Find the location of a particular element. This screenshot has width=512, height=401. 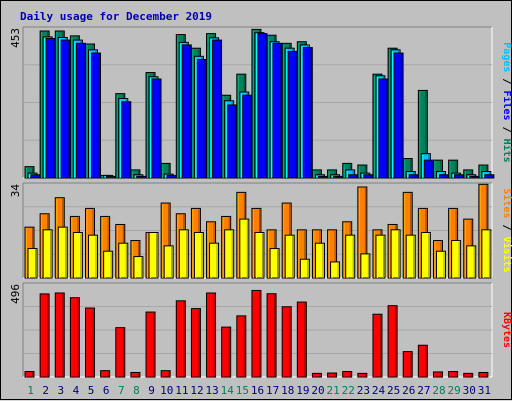

legend-label-hits: Hits is located at coordinates (506, 151).